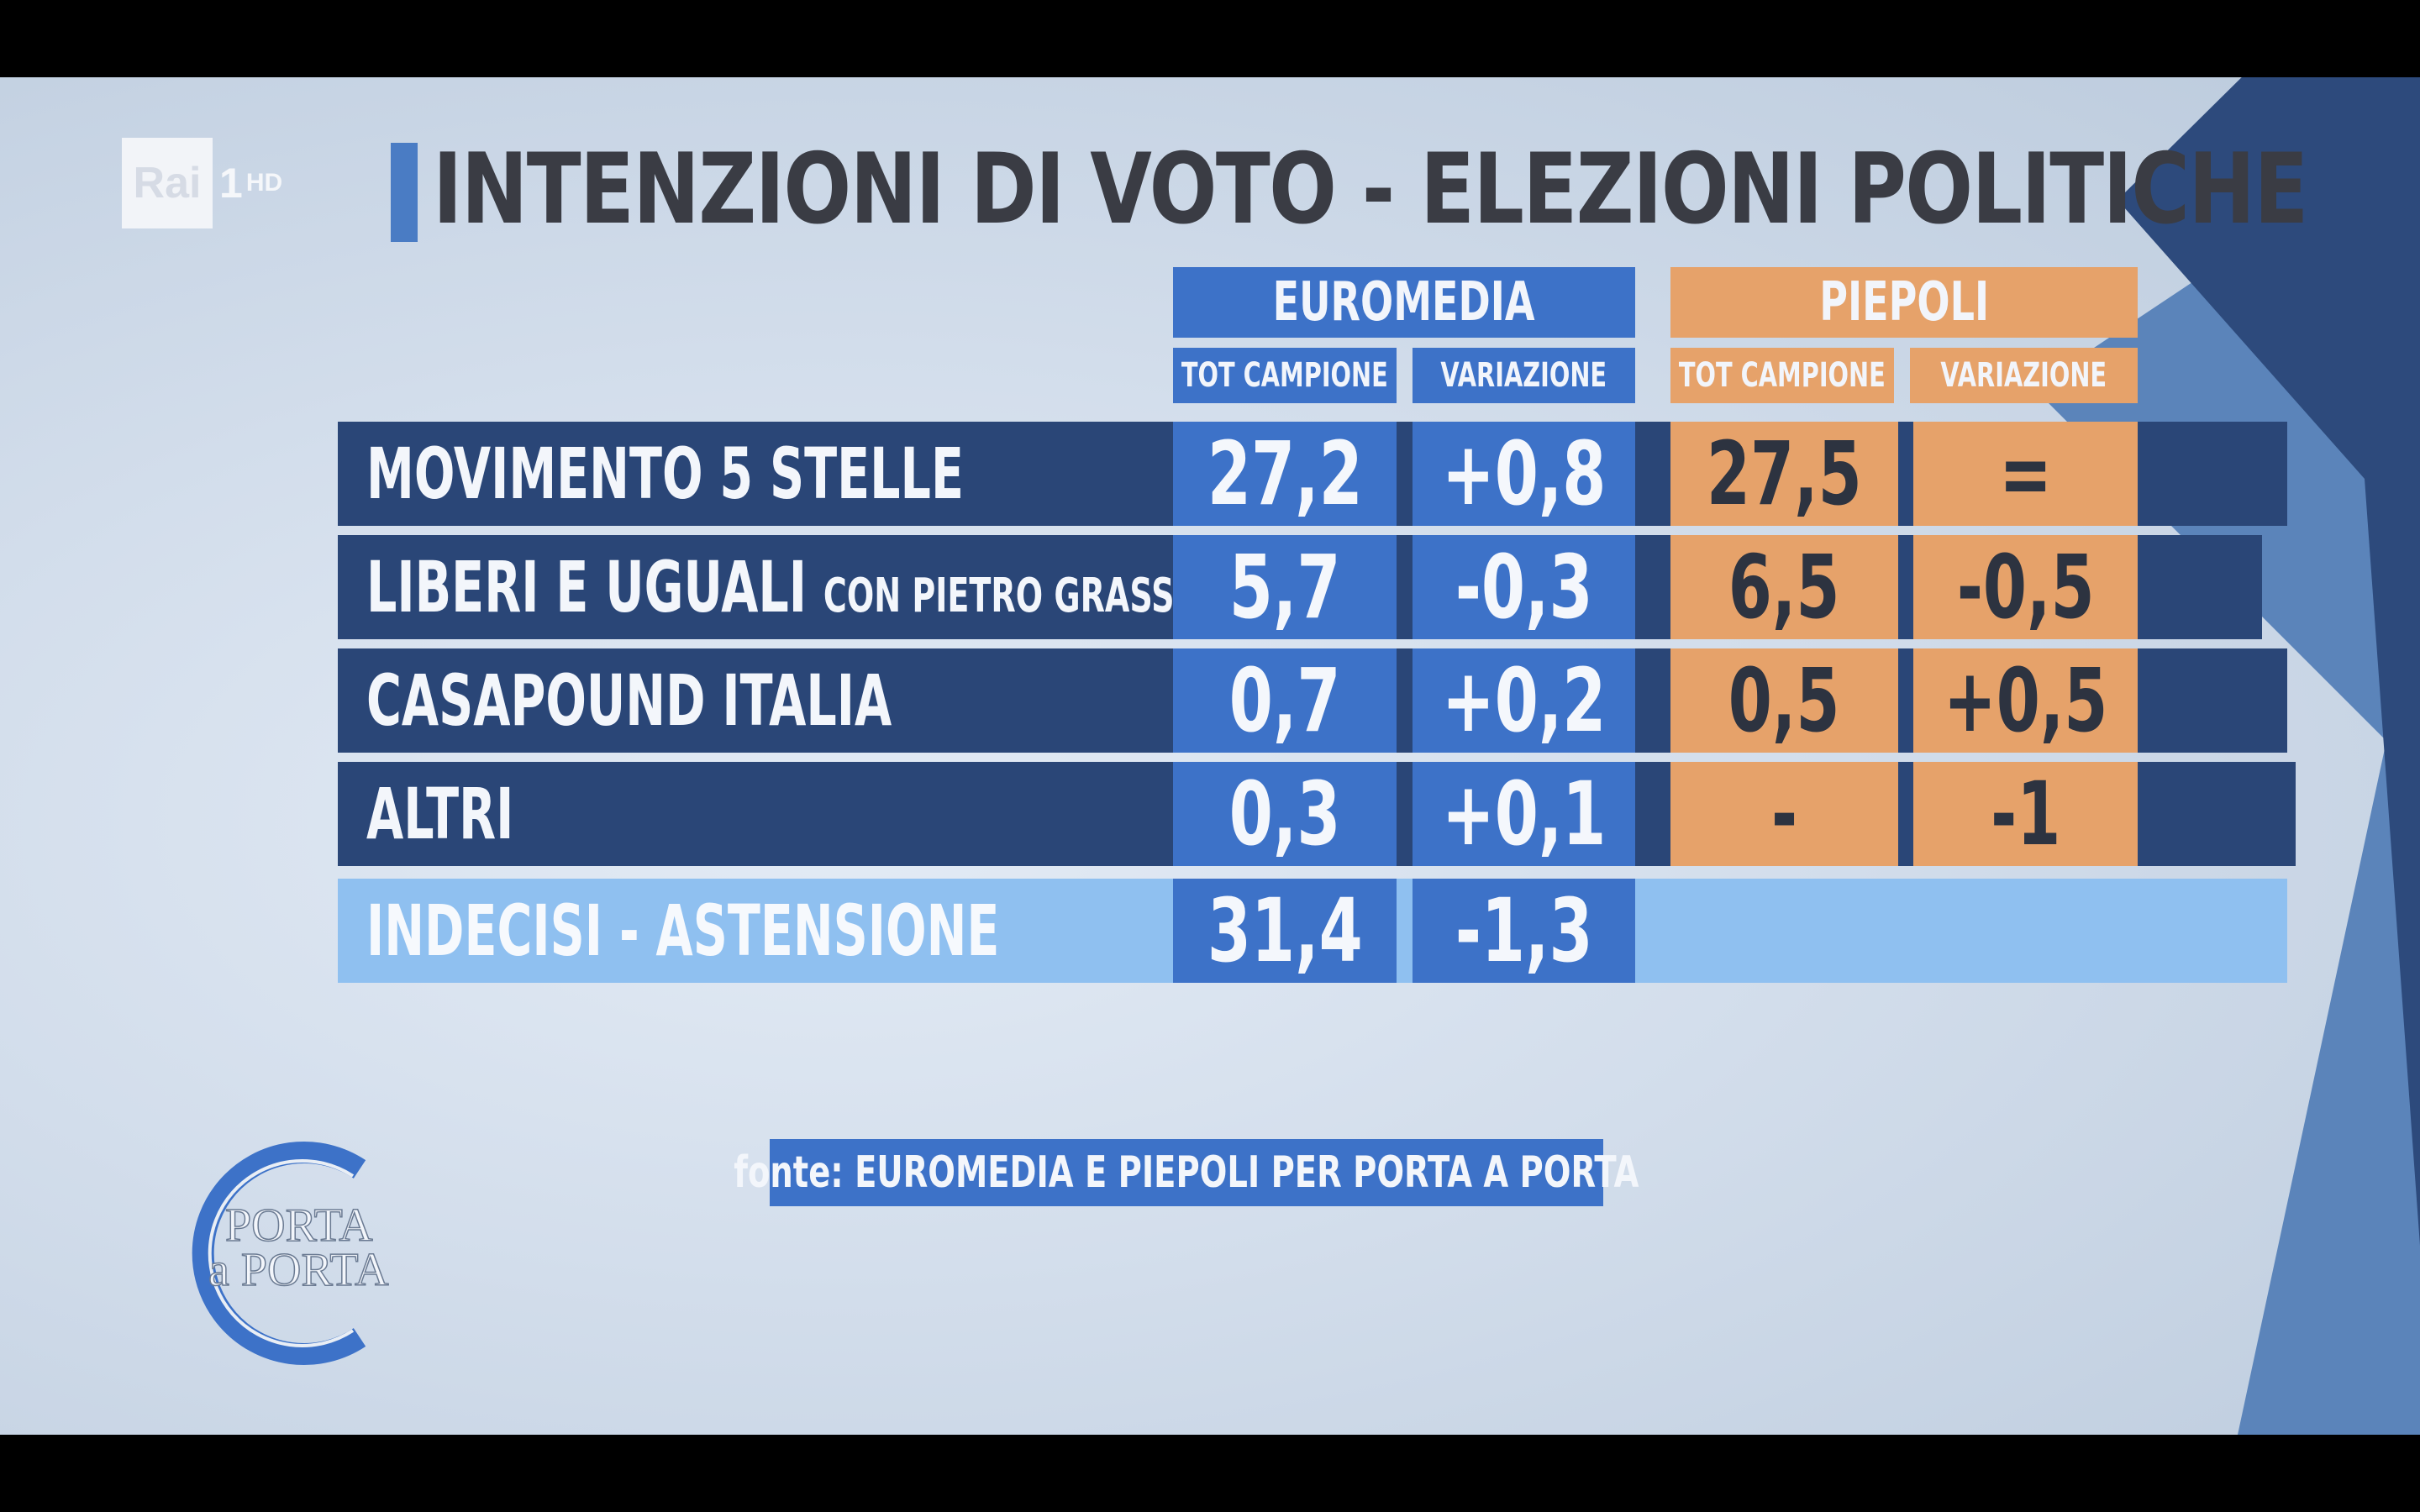  I want to click on piepoli-tot-cell: 0,5, so click(1784, 700).